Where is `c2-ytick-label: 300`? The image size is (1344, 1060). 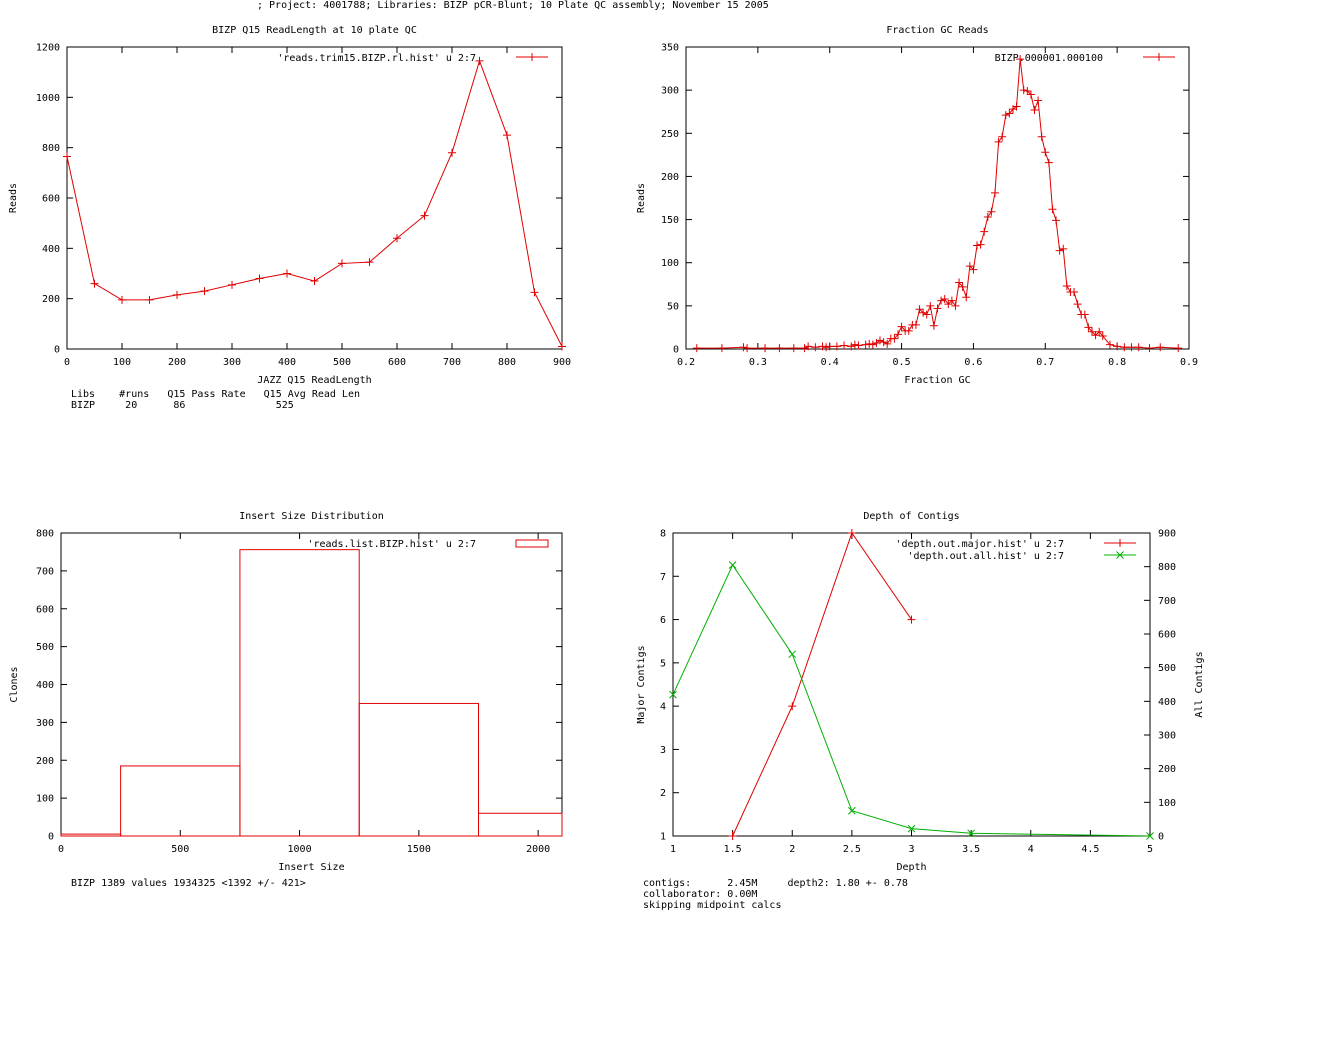
c2-ytick-label: 300 is located at coordinates (45, 723).